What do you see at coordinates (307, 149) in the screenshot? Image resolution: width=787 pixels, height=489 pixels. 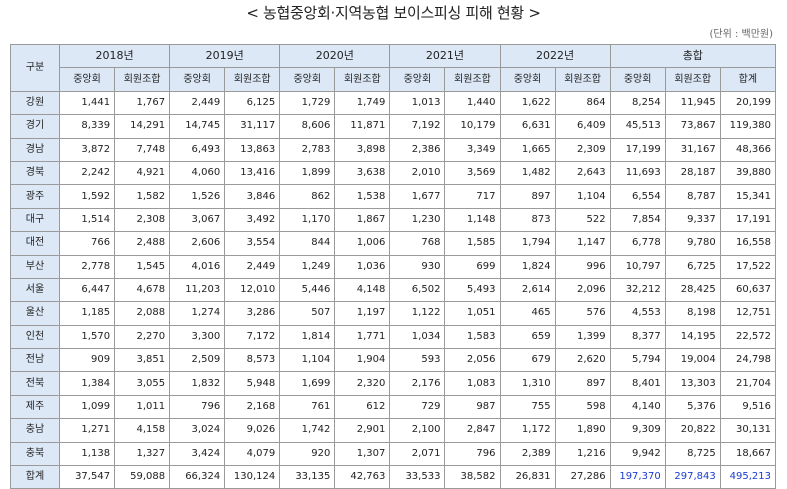 I see `value-cell: 2,783` at bounding box center [307, 149].